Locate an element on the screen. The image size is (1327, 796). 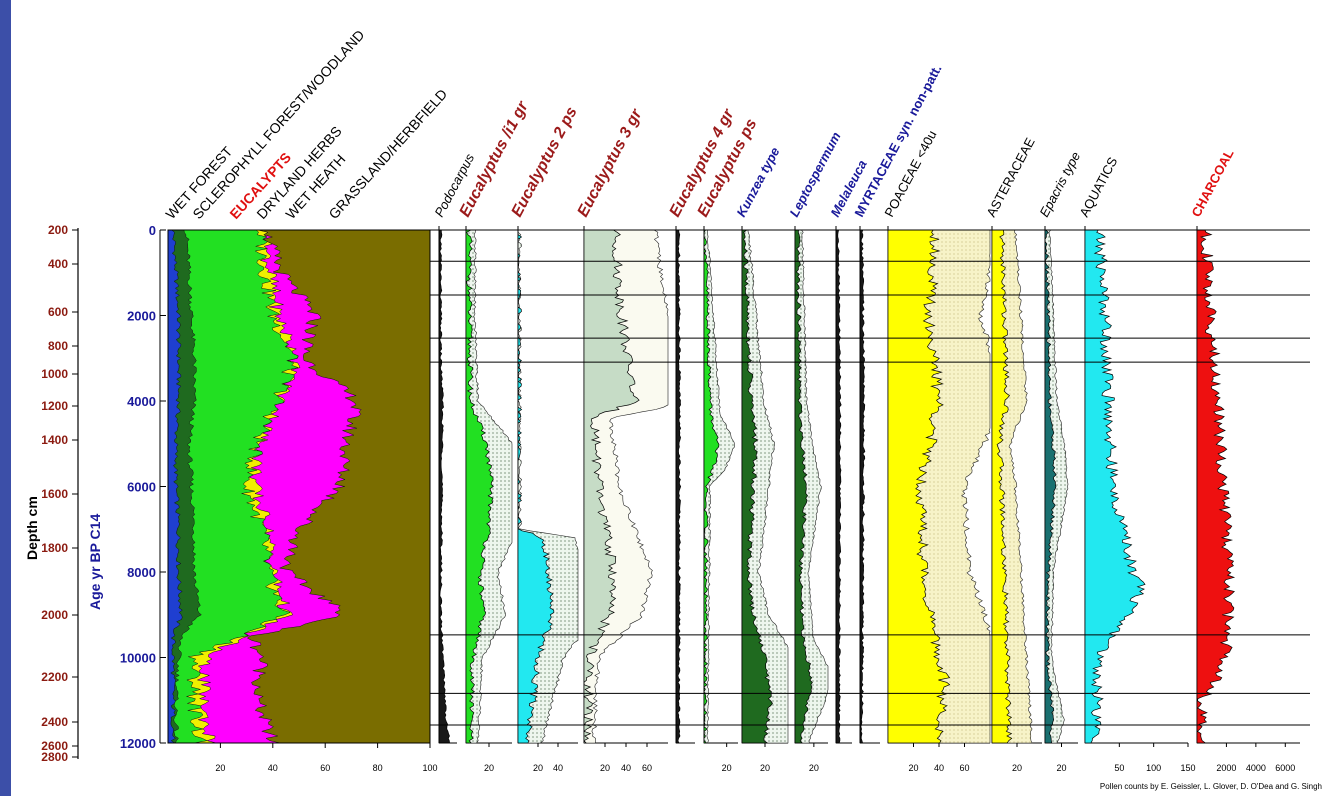
age-tick-label: 6000 is located at coordinates (141, 487).